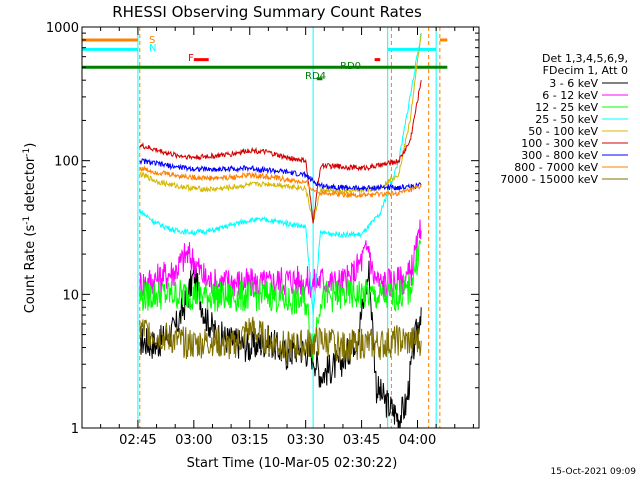 The image size is (640, 480). Describe the element at coordinates (30, 145) in the screenshot. I see `y-axis-label-part: )` at that location.